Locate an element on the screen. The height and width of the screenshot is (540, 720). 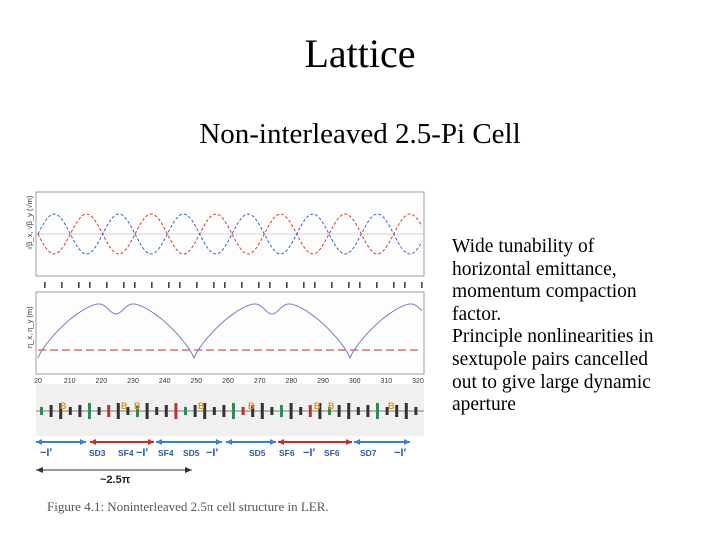
description-line: horizontal emittance, is located at coordinates (534, 269).